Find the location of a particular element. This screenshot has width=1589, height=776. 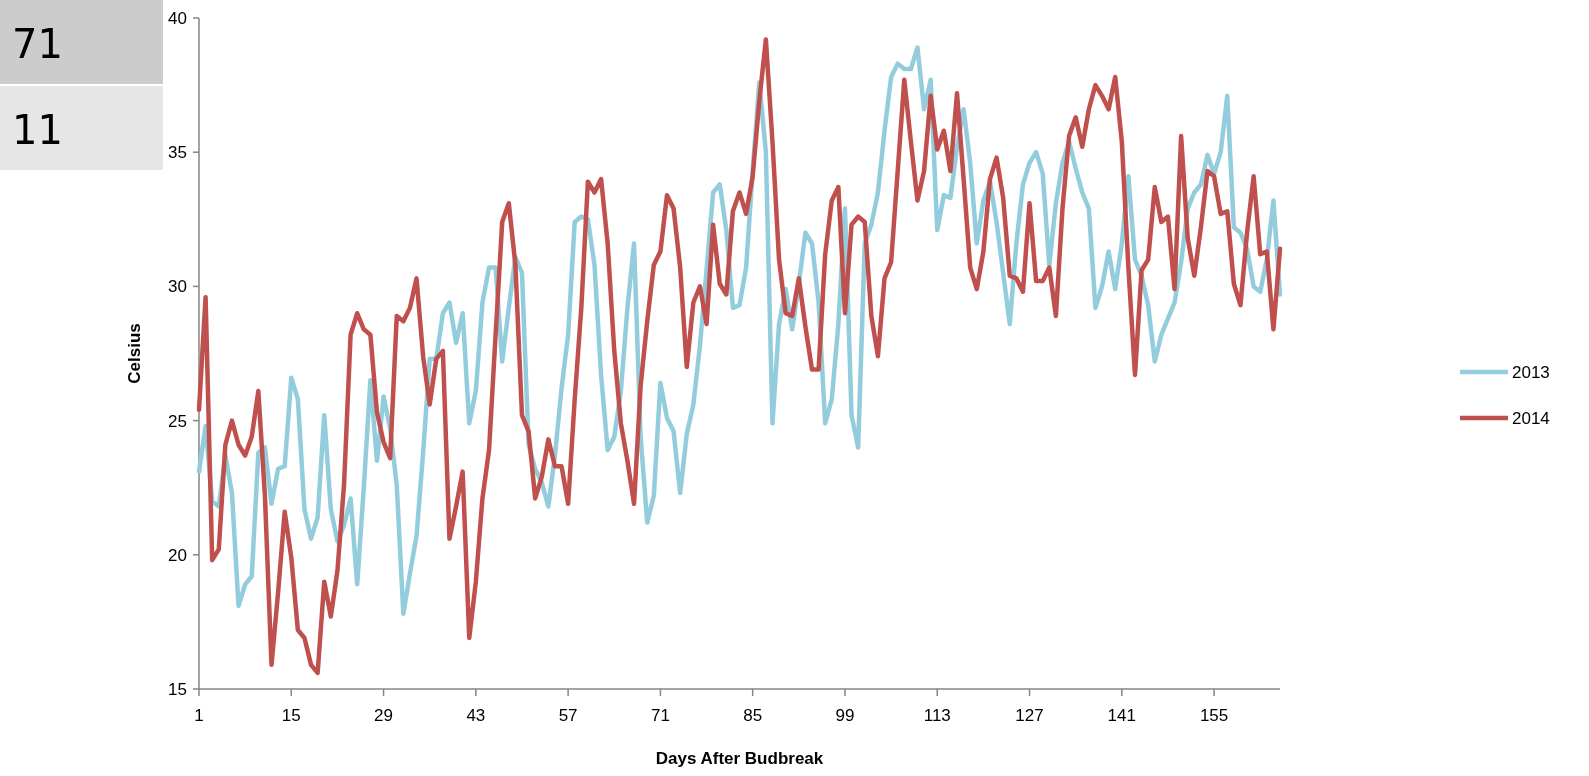

y-axis-title: Celsius is located at coordinates (134, 353).